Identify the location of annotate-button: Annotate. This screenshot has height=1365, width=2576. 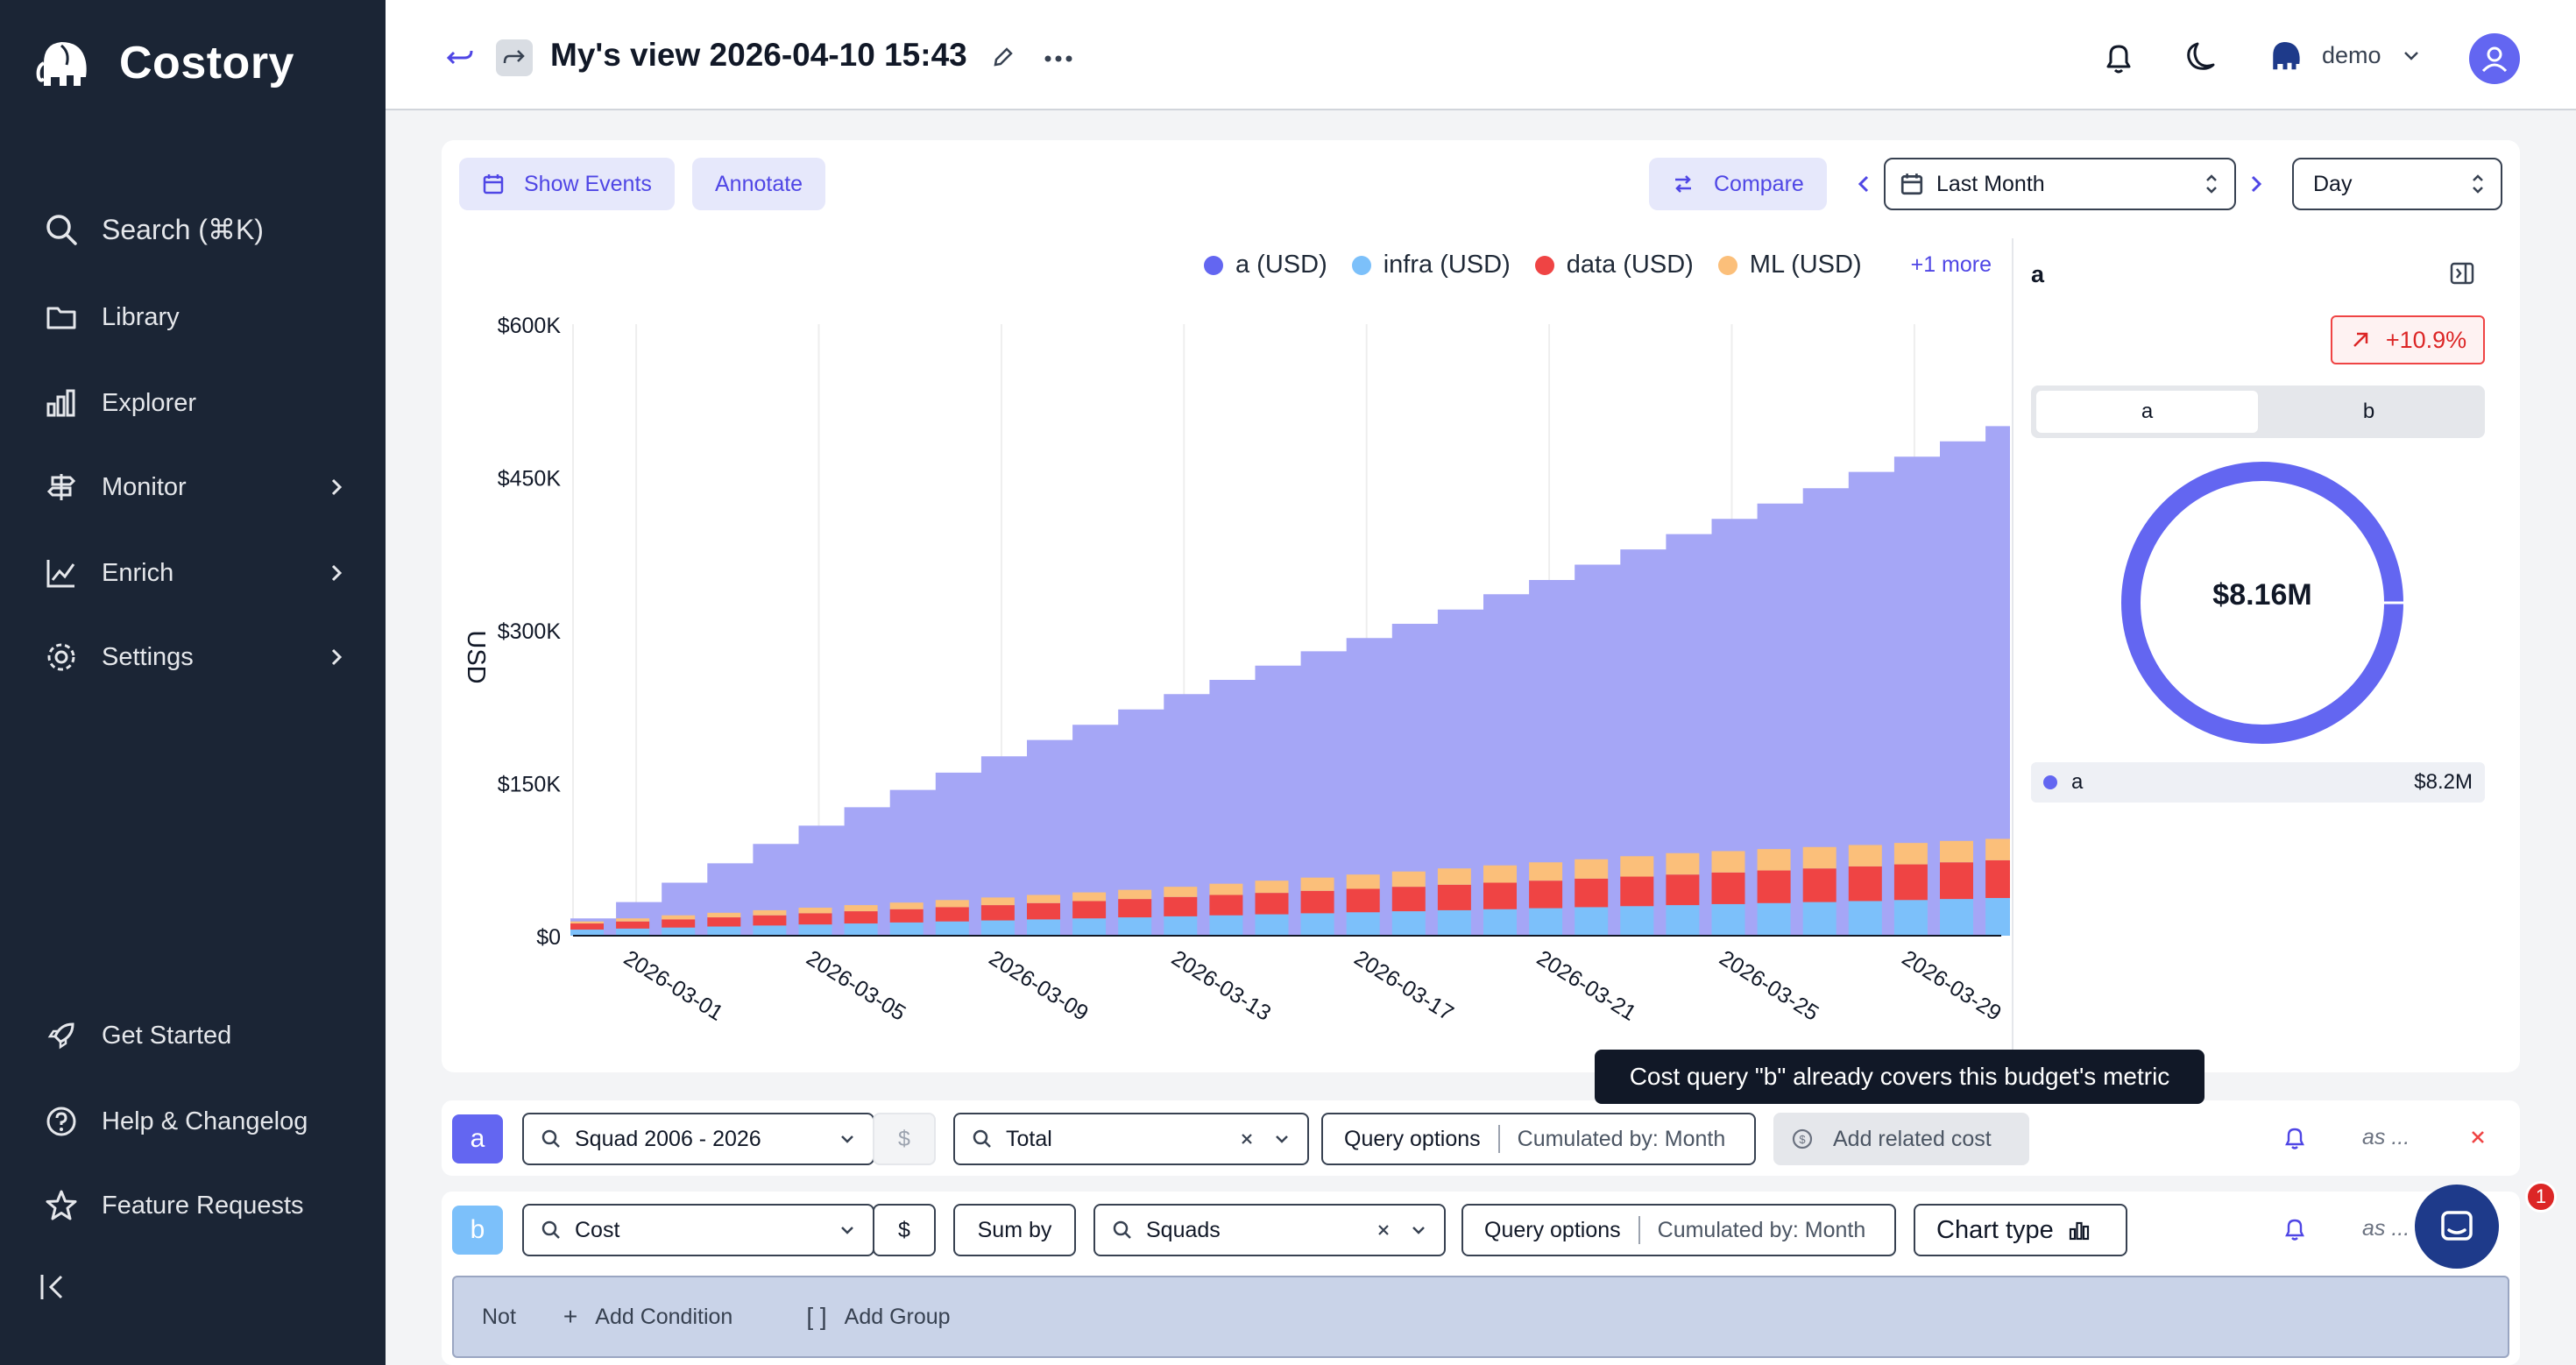
(759, 184).